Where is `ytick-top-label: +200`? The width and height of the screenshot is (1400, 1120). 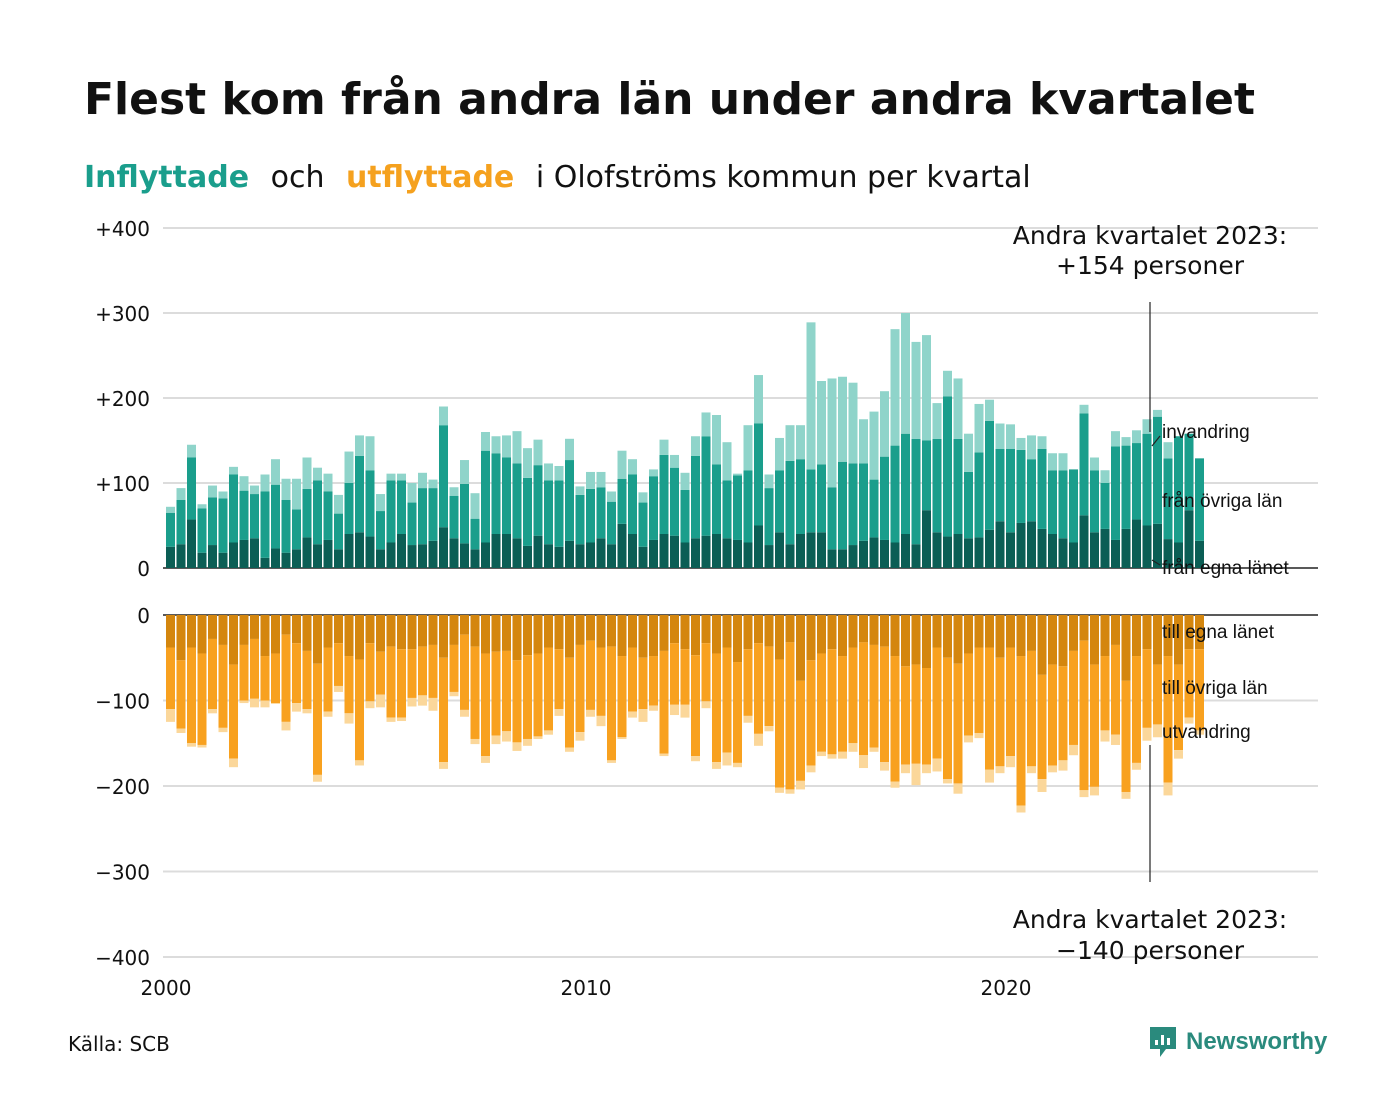
ytick-top-label: +200 is located at coordinates (122, 399).